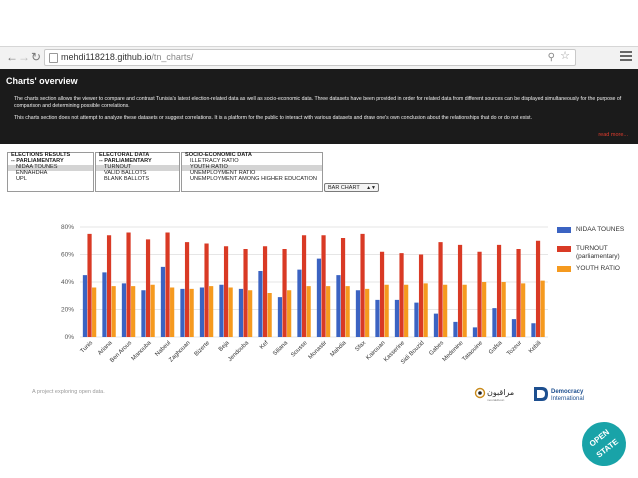 This screenshot has height=478, width=638. I want to click on x-tick-label: Tataouine, so click(473, 351).